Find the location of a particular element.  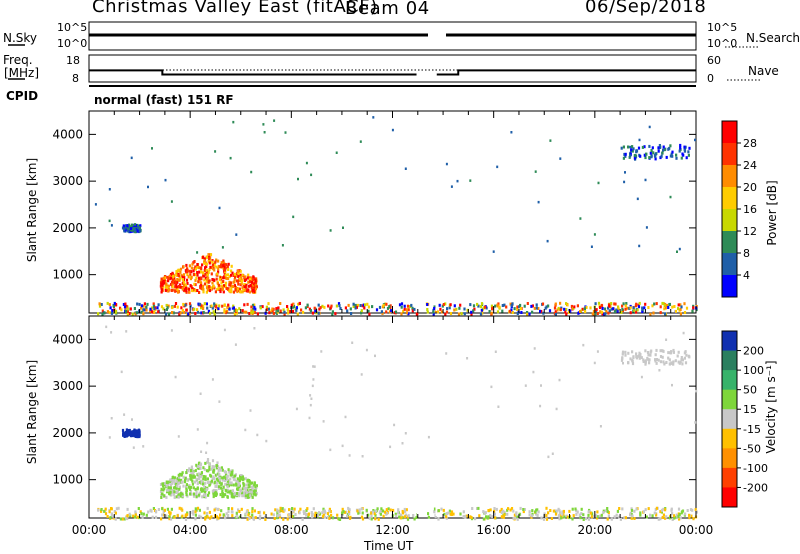

x-axis-title: Time UT is located at coordinates (389, 546).